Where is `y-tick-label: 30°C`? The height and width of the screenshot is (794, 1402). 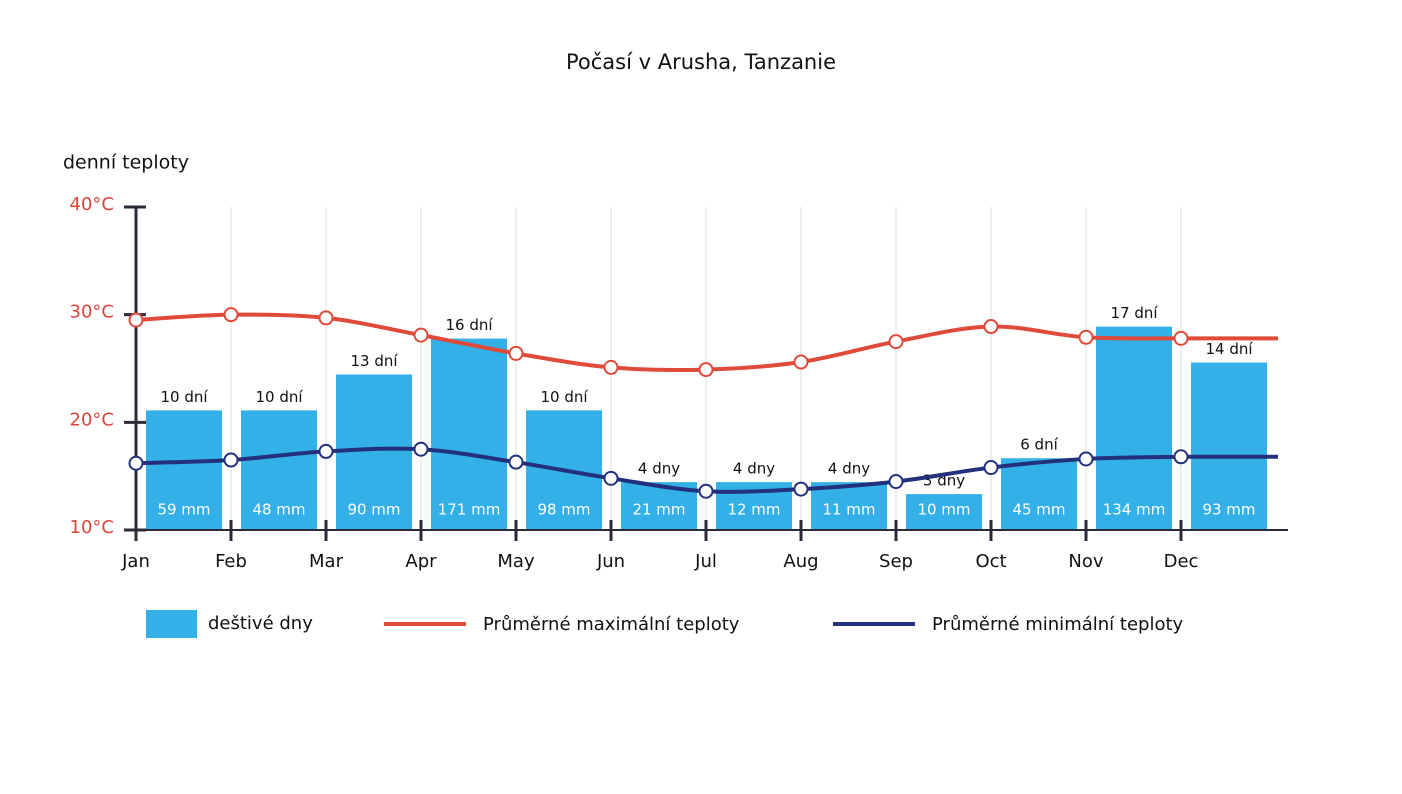
y-tick-label: 30°C is located at coordinates (92, 312).